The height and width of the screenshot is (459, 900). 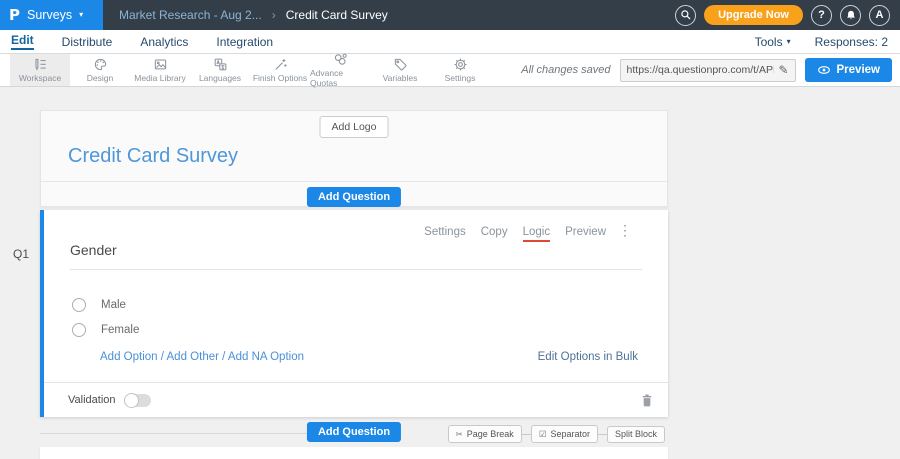 I want to click on toolbar-label: Languages, so click(x=220, y=78).